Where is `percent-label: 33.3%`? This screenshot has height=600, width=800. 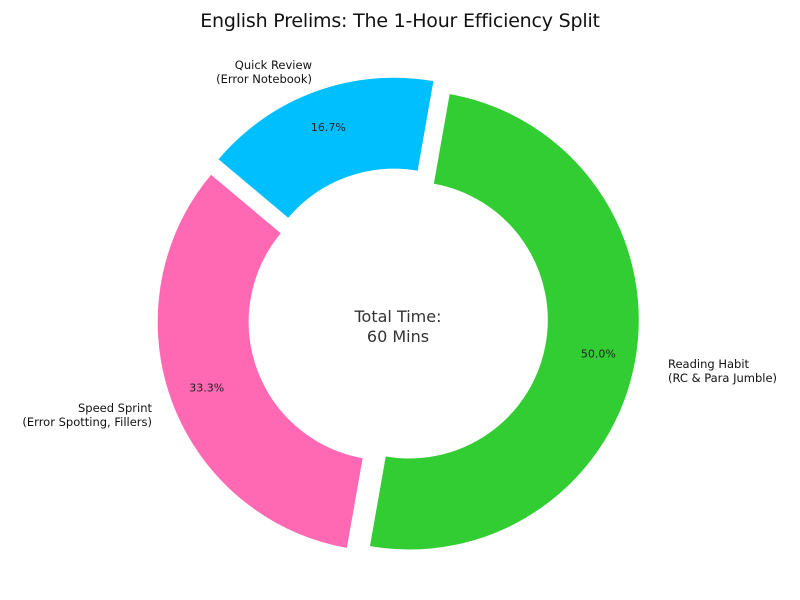 percent-label: 33.3% is located at coordinates (206, 388).